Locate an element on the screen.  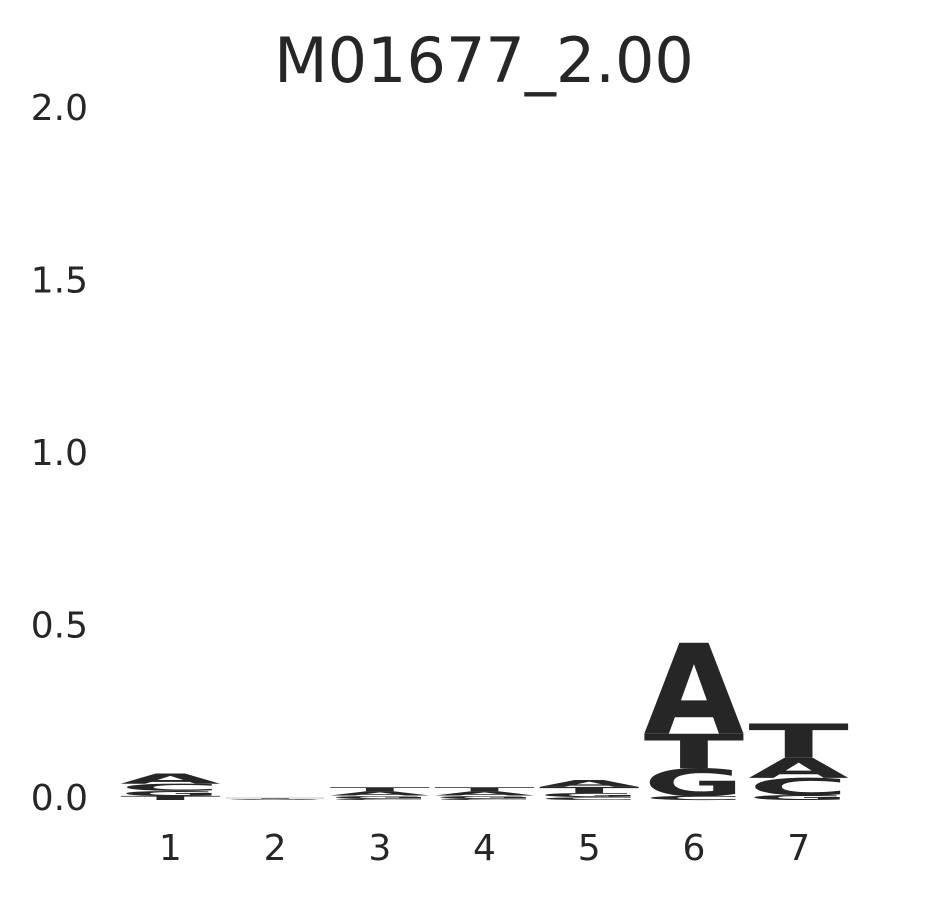
x-tick-label: 3 is located at coordinates (379, 848).